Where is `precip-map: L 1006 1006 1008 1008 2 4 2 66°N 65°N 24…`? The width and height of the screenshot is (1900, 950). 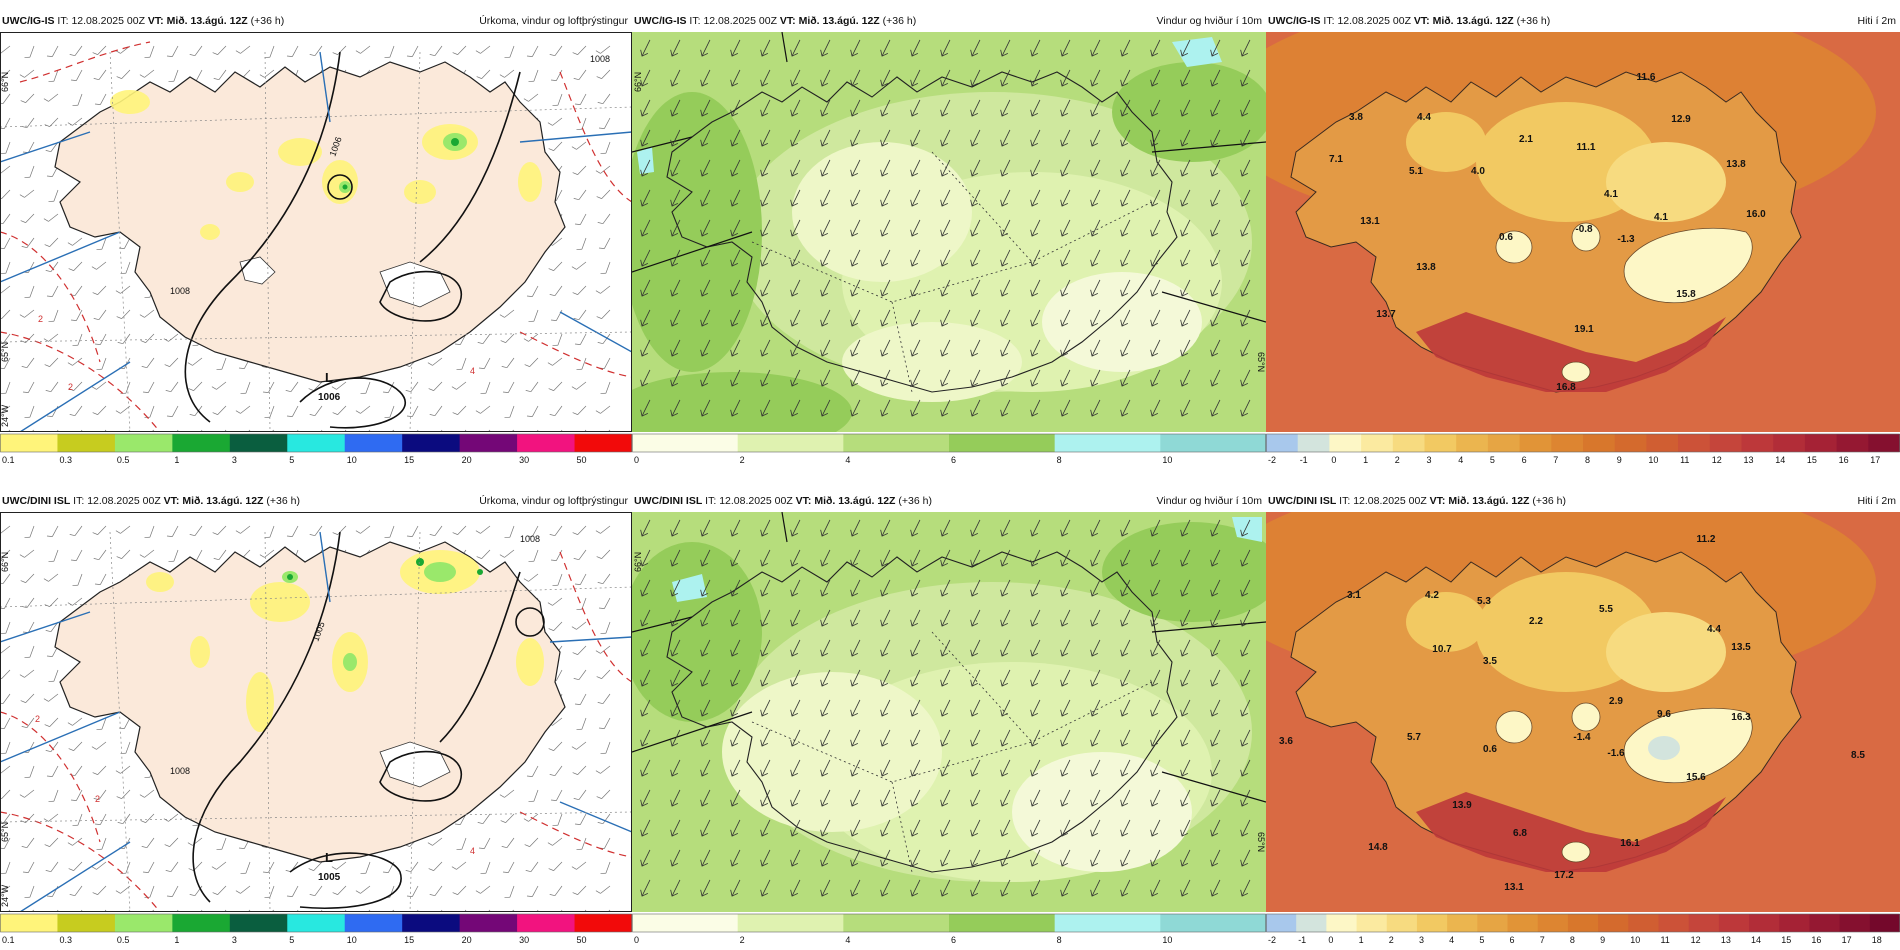
precip-map: L 1006 1006 1008 1008 2 4 2 66°N 65°N 24… is located at coordinates (316, 232).